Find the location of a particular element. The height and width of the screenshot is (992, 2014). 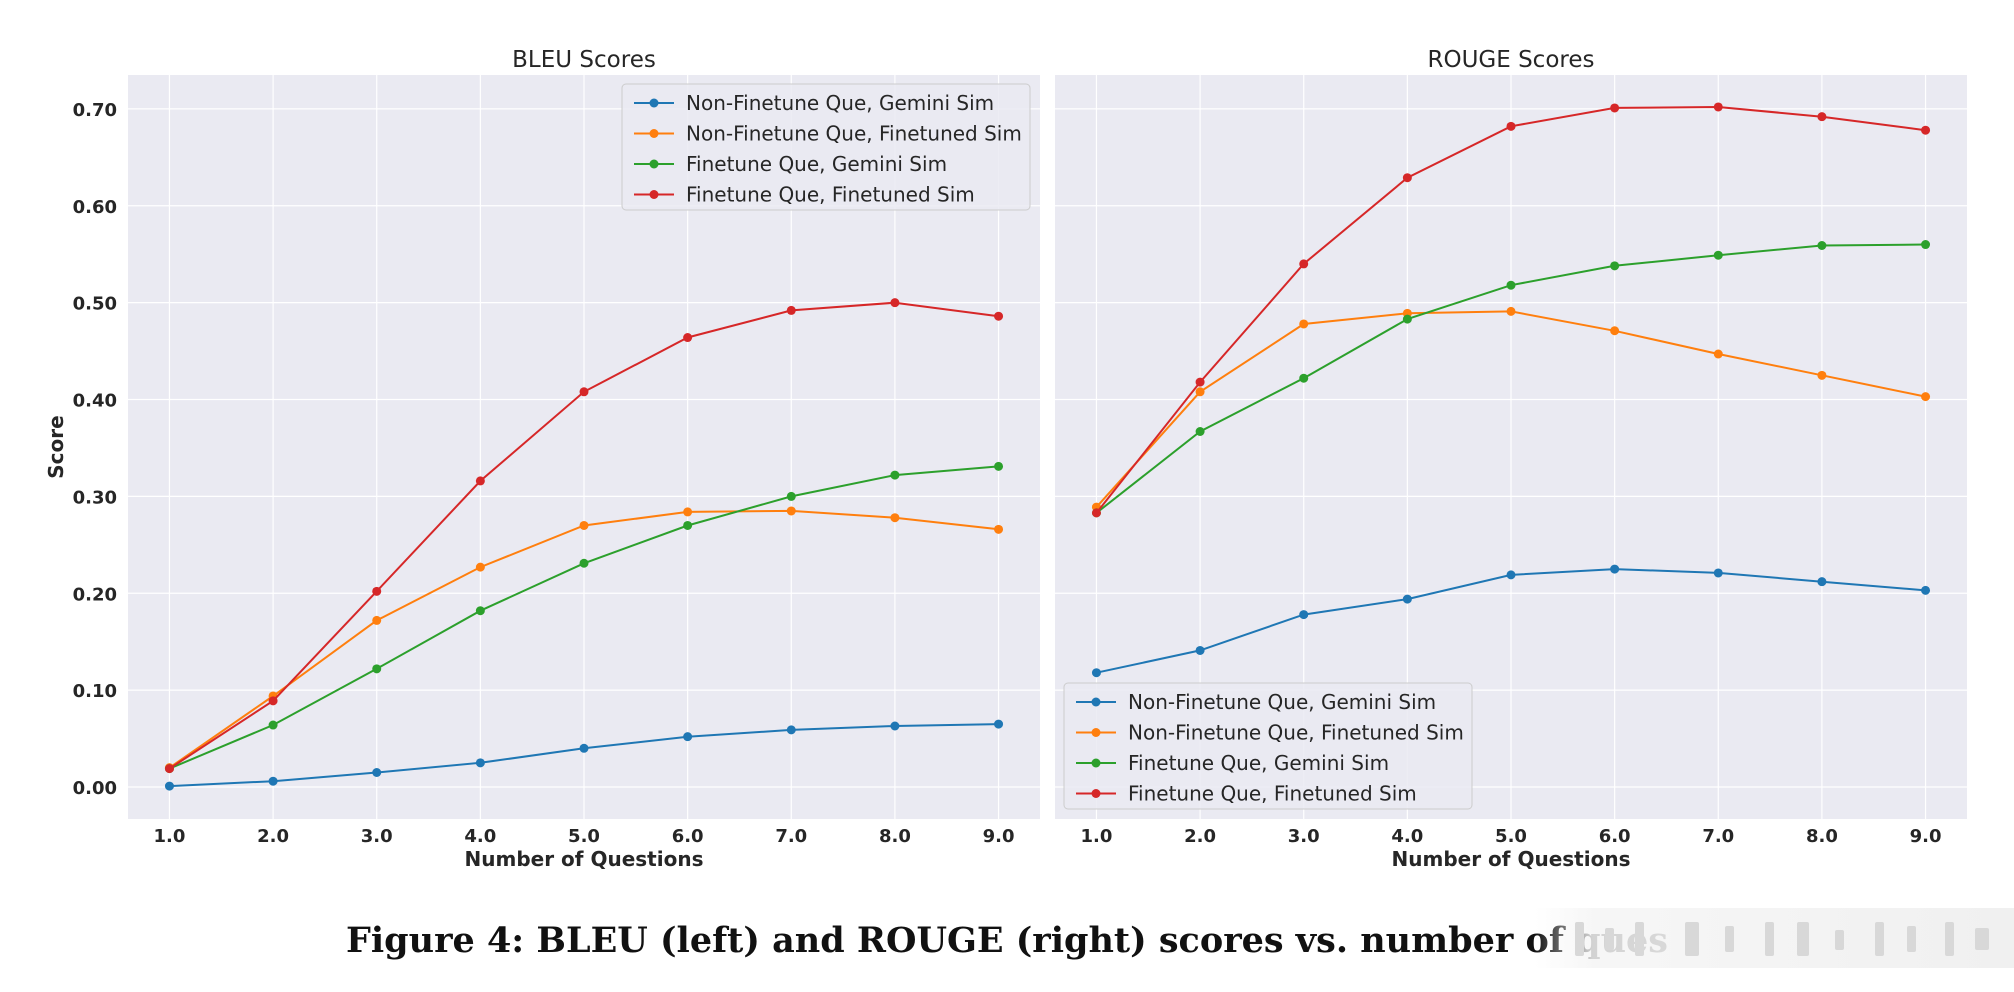

x-tick-label: 5.0 is located at coordinates (1511, 836).